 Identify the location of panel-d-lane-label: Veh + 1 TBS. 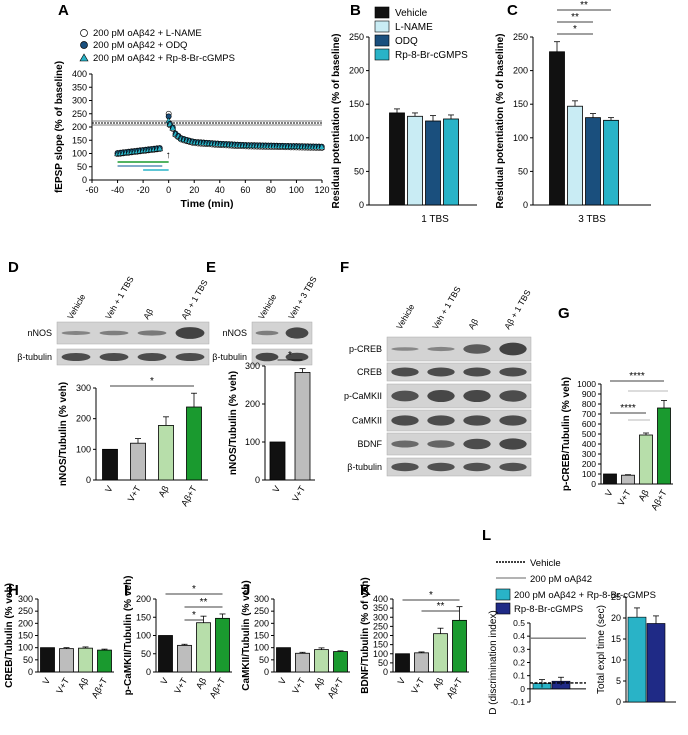
(119, 297).